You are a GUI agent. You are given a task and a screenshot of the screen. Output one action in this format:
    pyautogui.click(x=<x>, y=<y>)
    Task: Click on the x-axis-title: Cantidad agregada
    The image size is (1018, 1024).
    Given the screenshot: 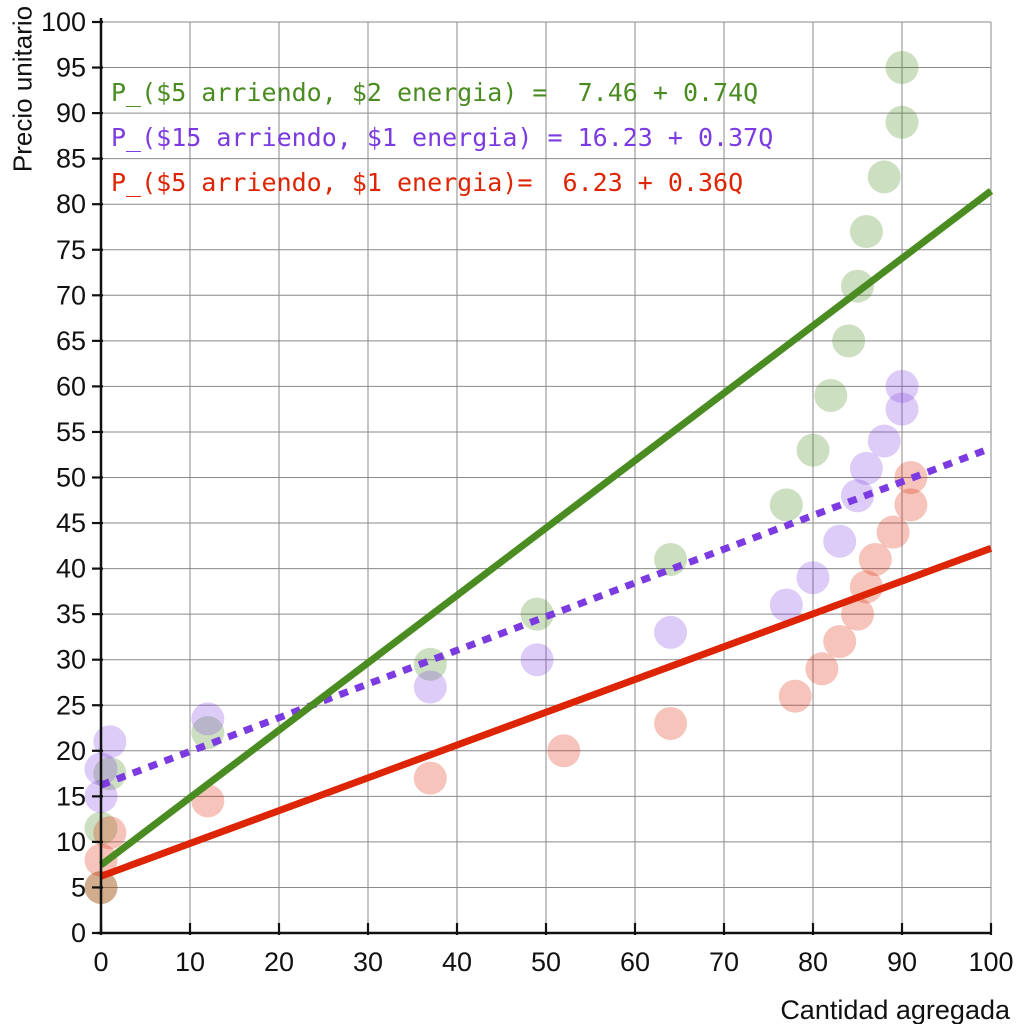 What is the action you would take?
    pyautogui.click(x=895, y=1009)
    